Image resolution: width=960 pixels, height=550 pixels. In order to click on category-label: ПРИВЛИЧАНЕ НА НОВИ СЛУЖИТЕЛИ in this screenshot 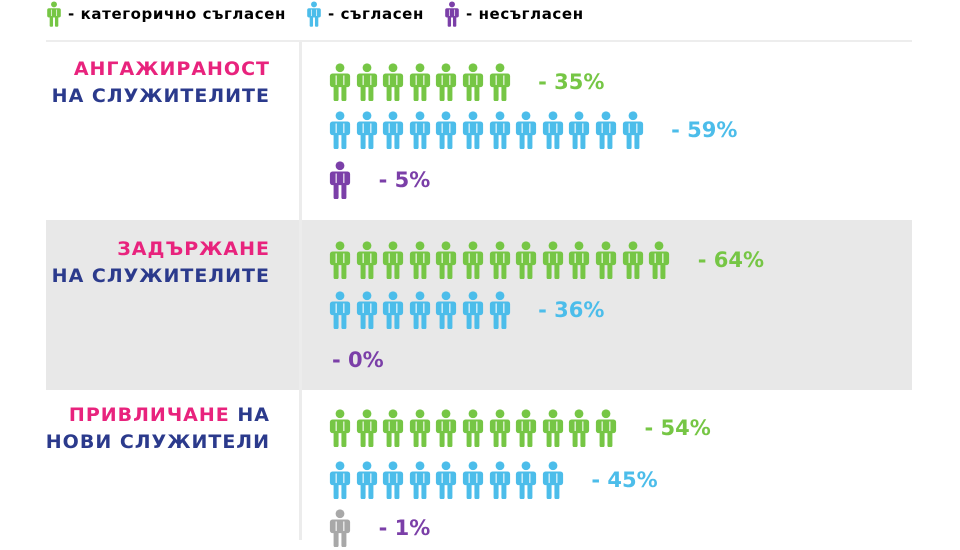, I will do `click(158, 429)`.